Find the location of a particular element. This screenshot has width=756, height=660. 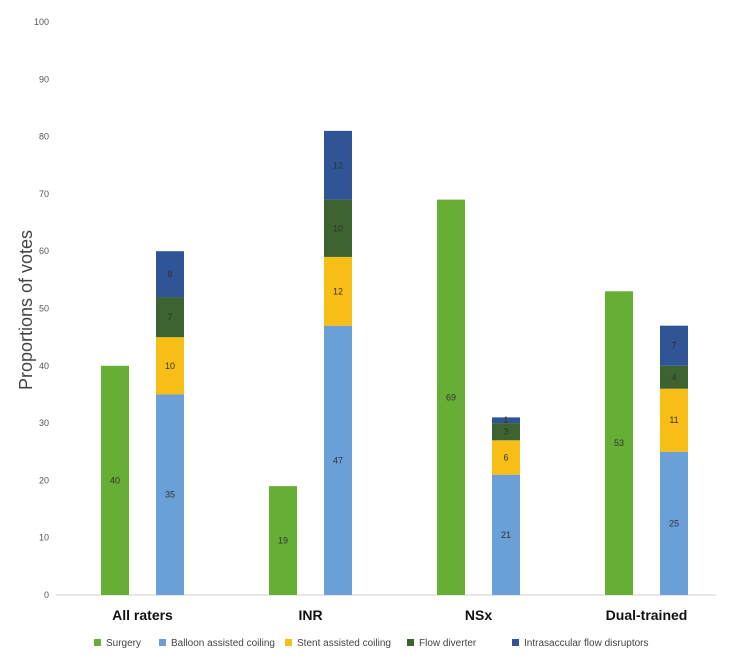

data-label: 11 is located at coordinates (673, 420).